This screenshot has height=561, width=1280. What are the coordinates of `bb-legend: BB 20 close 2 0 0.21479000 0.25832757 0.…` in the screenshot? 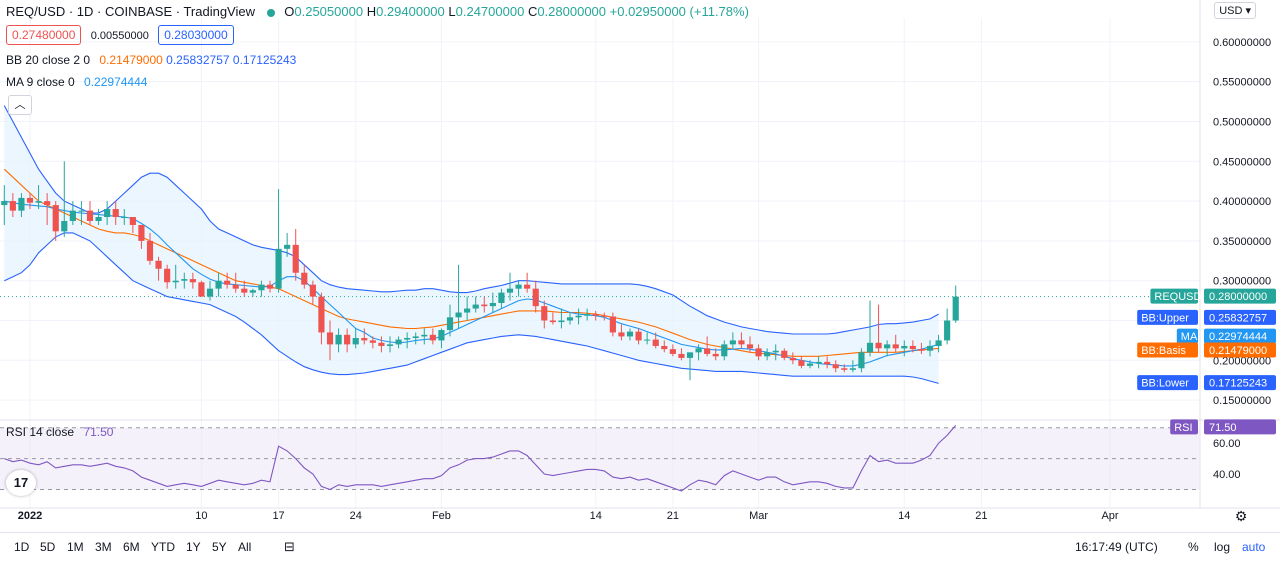 It's located at (151, 60).